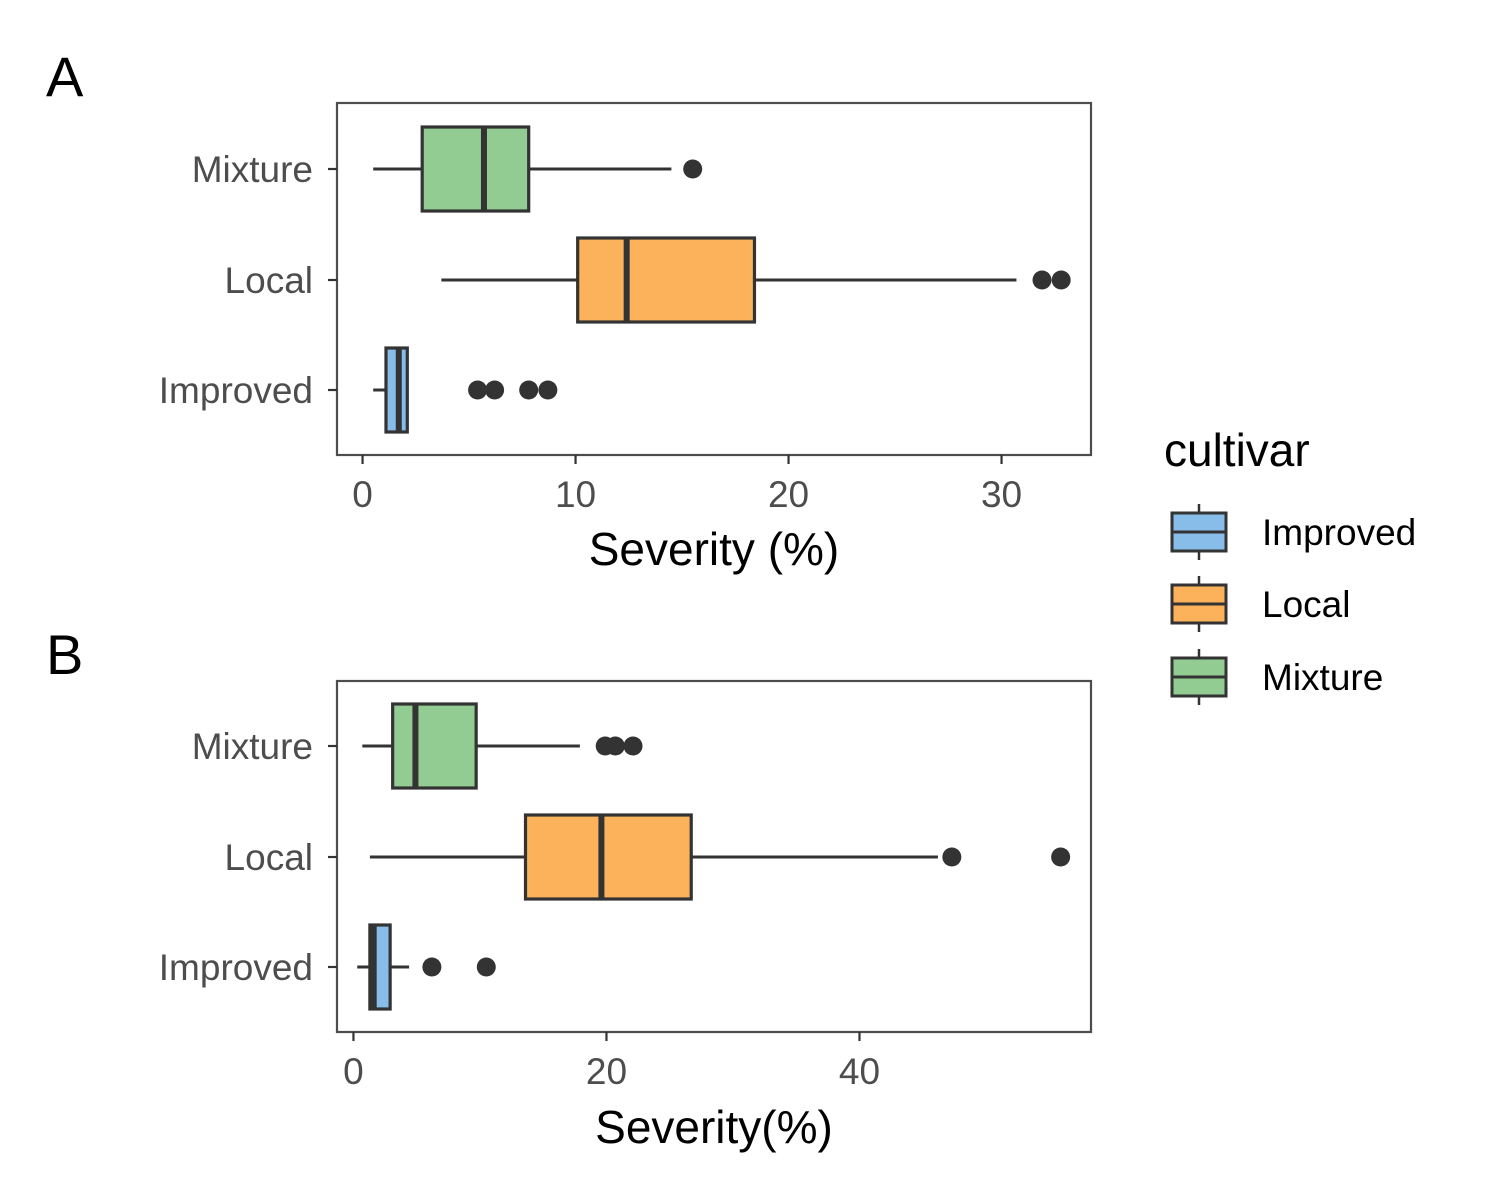  What do you see at coordinates (65, 76) in the screenshot?
I see `panel-label-a: A` at bounding box center [65, 76].